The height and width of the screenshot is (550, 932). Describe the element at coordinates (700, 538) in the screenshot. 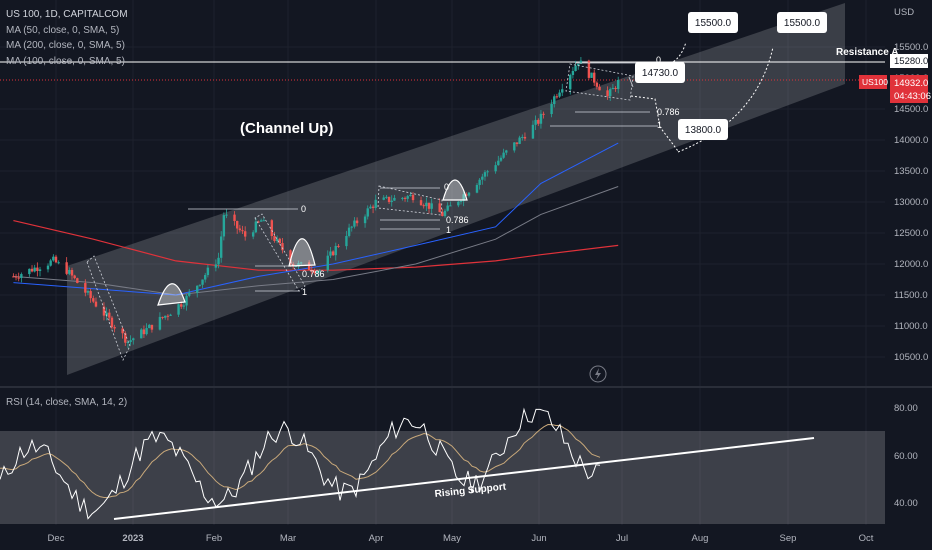

I see `time-tick: Aug` at that location.